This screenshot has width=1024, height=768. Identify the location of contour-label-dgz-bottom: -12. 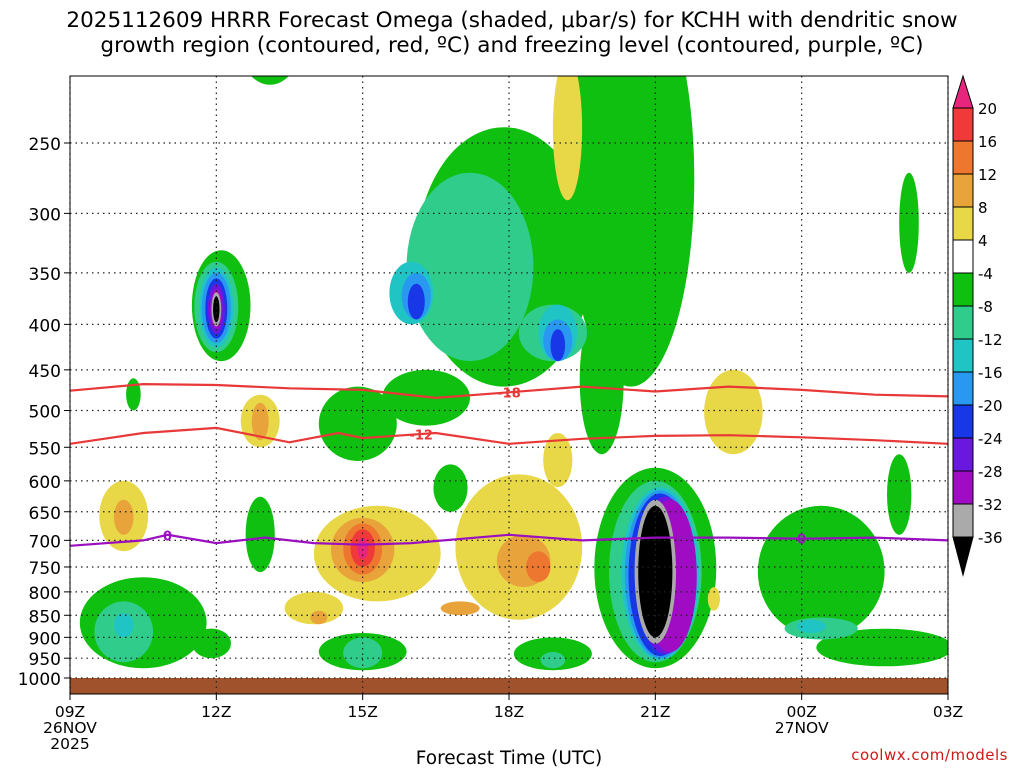
(421, 435).